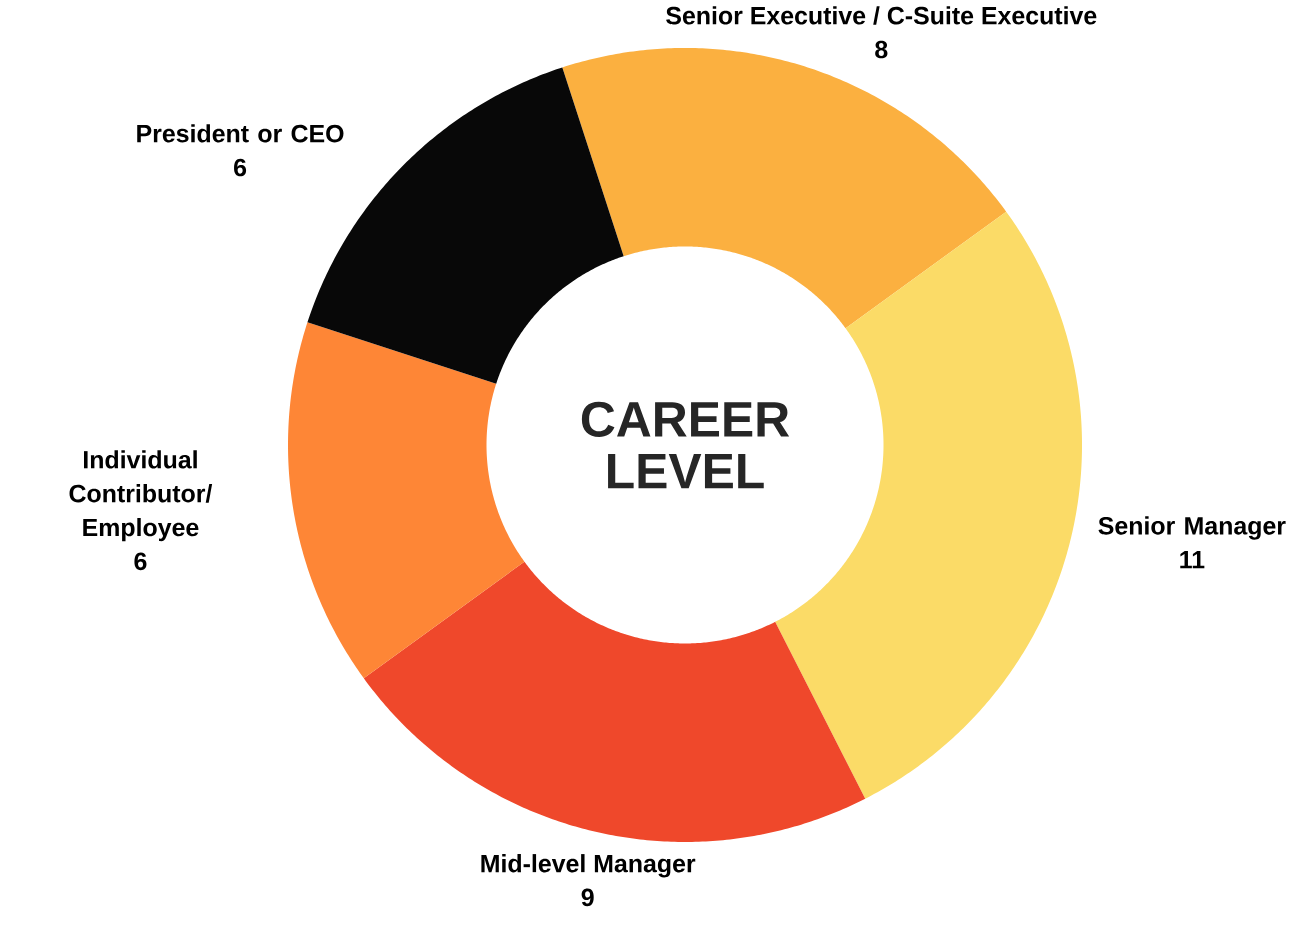 The image size is (1301, 933). Describe the element at coordinates (1192, 528) in the screenshot. I see `slice-label: Senior Manager` at that location.